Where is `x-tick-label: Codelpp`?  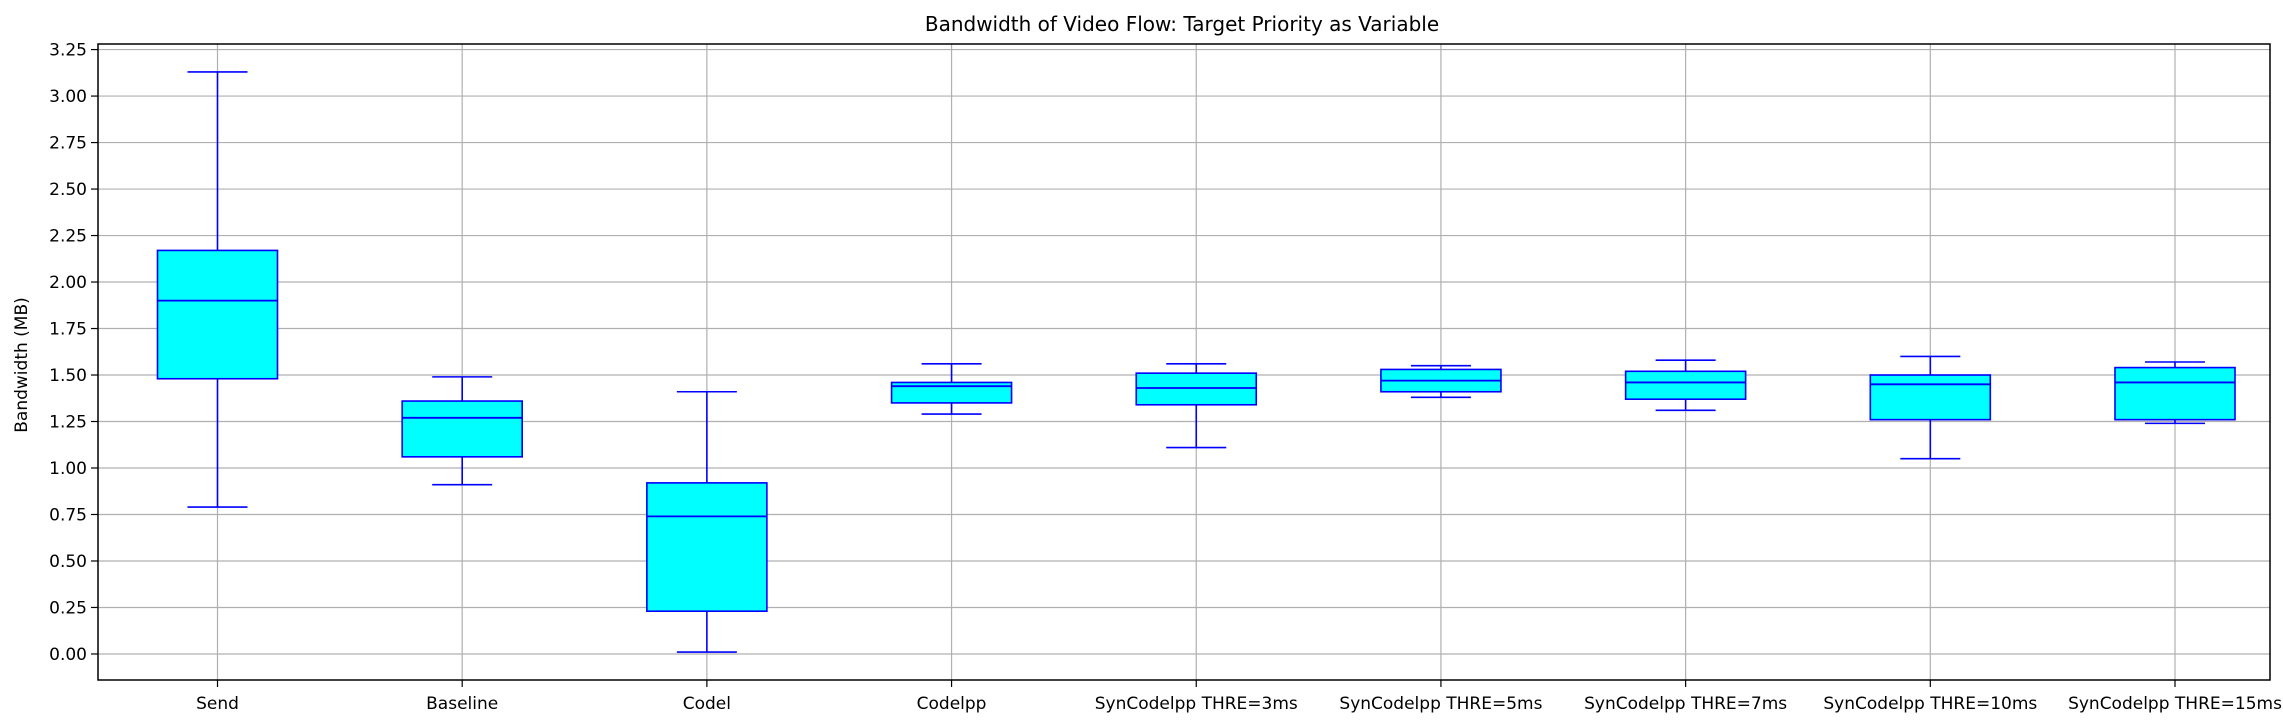 x-tick-label: Codelpp is located at coordinates (952, 704).